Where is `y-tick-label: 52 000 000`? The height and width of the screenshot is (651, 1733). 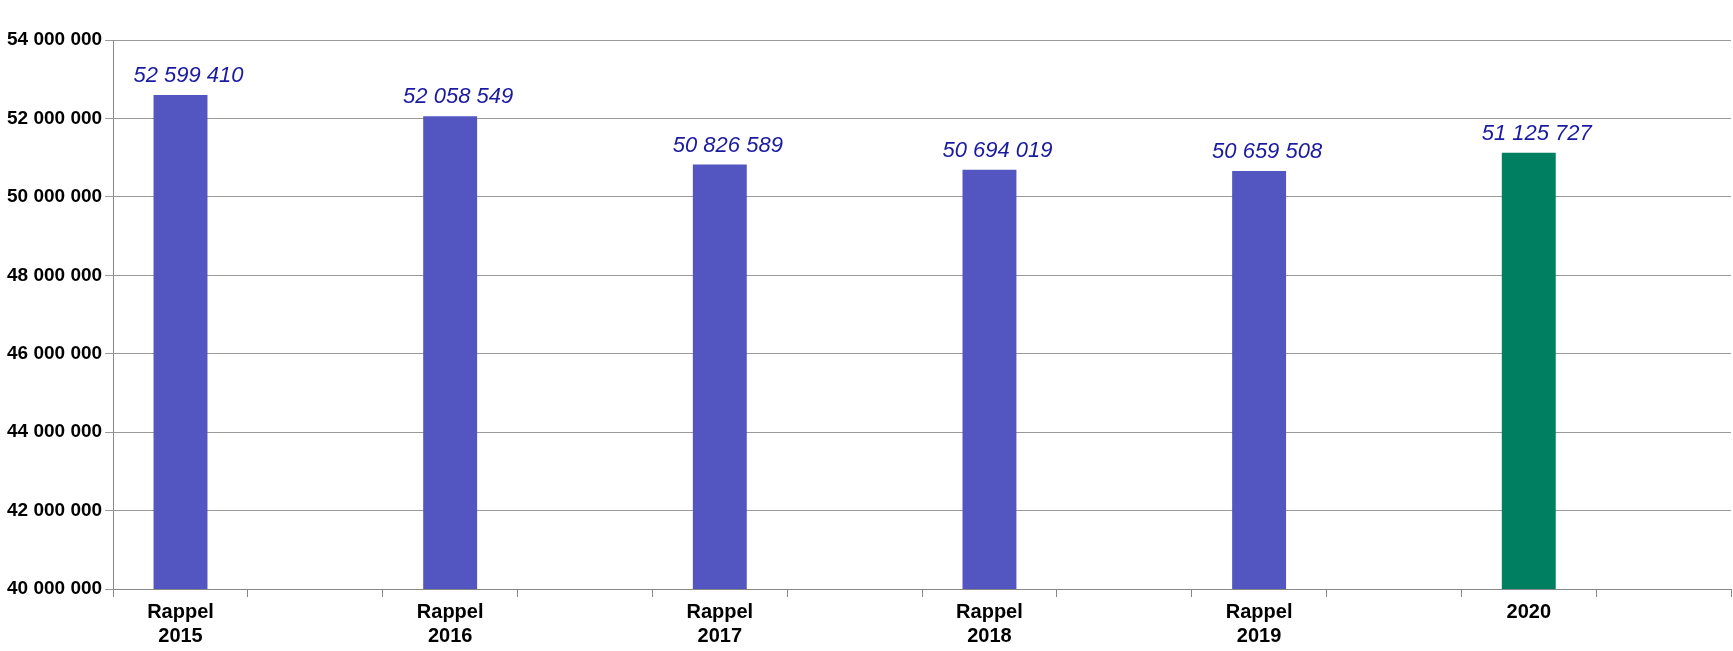
y-tick-label: 52 000 000 is located at coordinates (55, 117).